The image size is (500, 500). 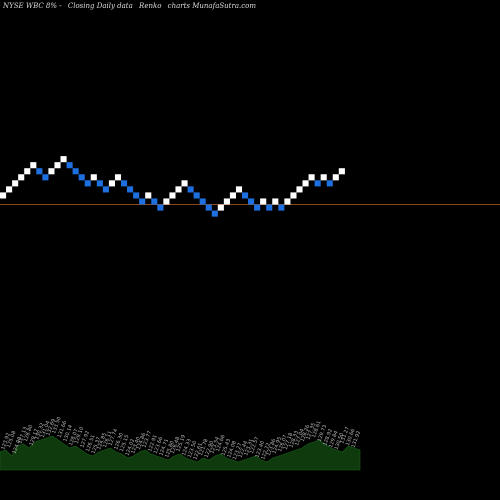 I want to click on x-tick-label: 123.50, so click(x=193, y=449).